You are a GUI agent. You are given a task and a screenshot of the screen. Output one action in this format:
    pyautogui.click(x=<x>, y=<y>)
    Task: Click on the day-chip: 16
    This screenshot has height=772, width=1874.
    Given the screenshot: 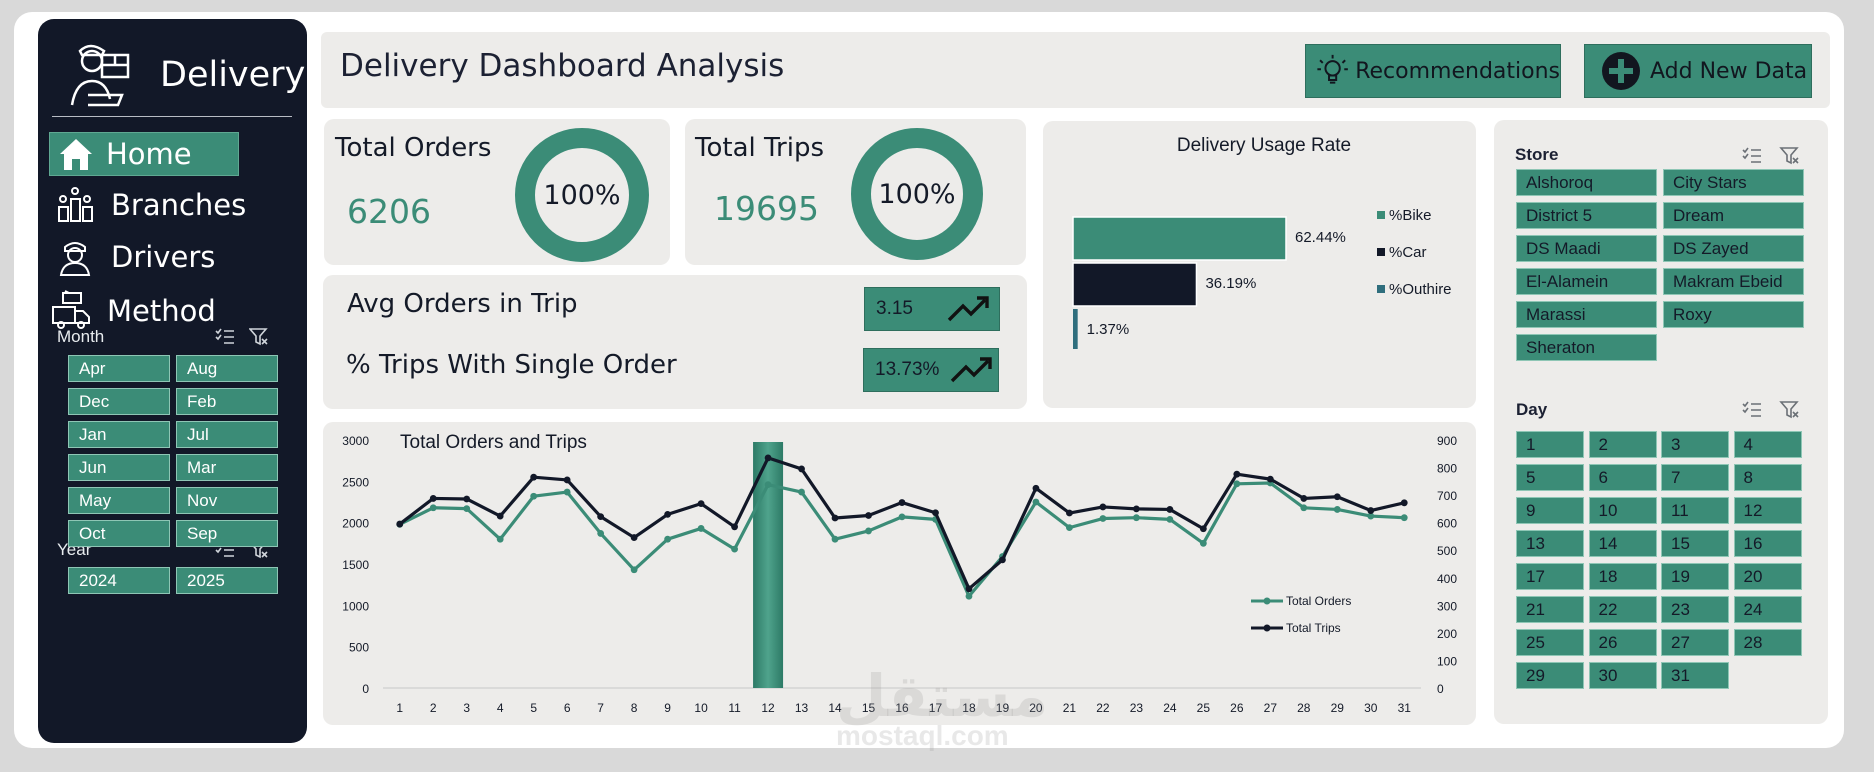 What is the action you would take?
    pyautogui.click(x=1767, y=543)
    